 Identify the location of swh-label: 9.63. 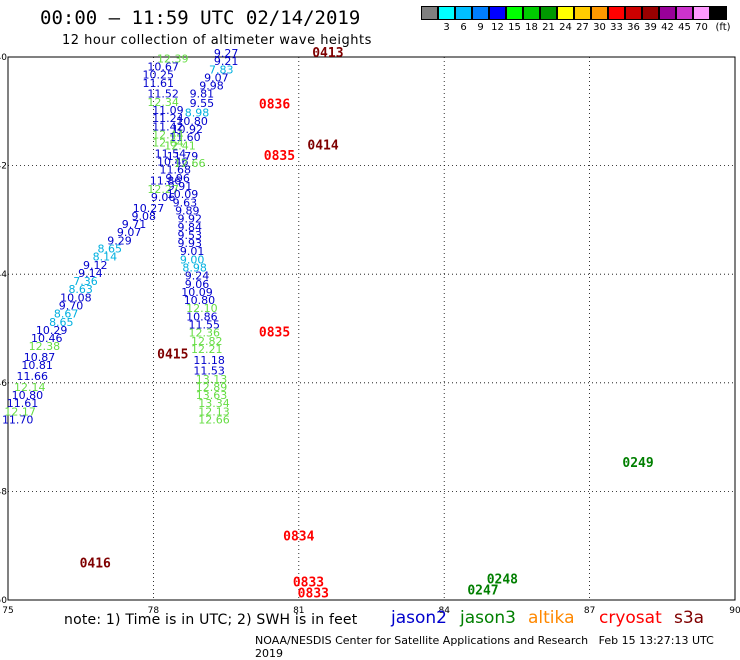
(185, 202).